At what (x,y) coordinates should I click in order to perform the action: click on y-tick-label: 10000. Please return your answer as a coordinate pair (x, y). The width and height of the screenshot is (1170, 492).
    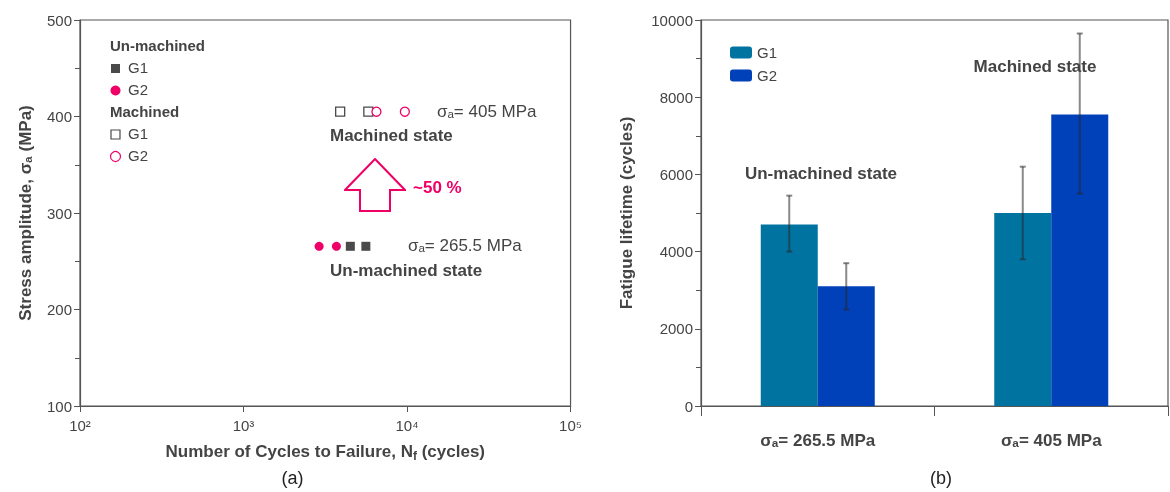
    Looking at the image, I should click on (672, 20).